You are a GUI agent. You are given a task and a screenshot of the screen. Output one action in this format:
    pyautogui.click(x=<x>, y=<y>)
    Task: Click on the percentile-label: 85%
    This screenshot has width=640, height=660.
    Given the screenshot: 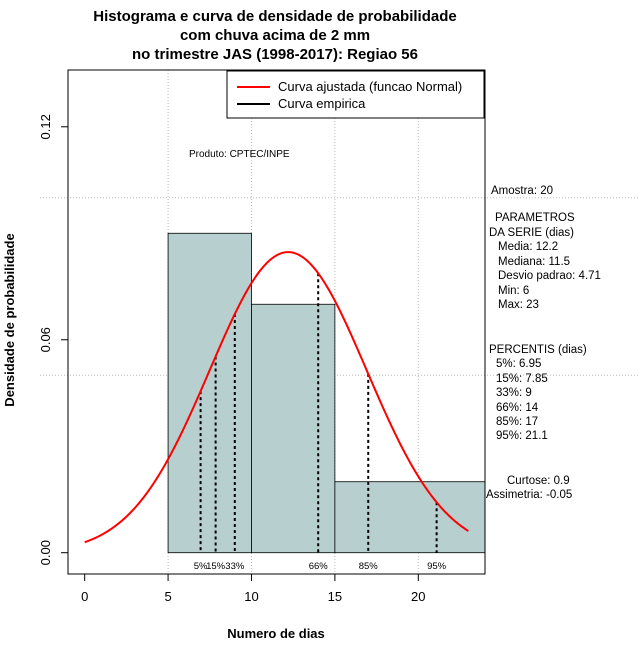 What is the action you would take?
    pyautogui.click(x=369, y=566)
    